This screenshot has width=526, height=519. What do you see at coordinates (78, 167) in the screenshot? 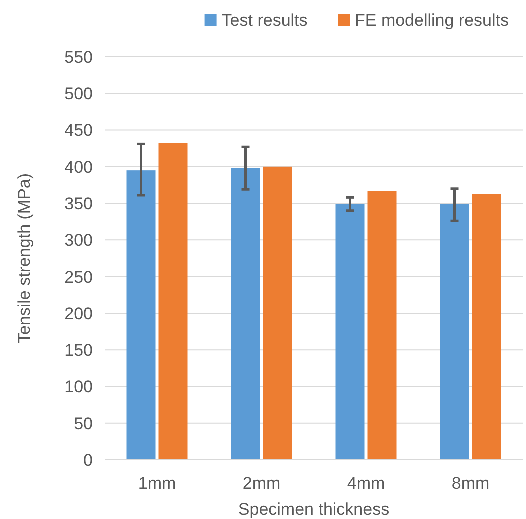
I see `y-tick-label: 400` at bounding box center [78, 167].